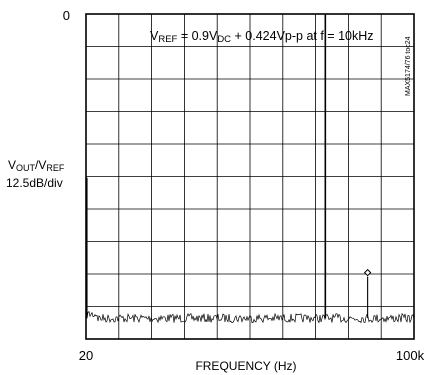 The width and height of the screenshot is (427, 375). Describe the element at coordinates (410, 355) in the screenshot. I see `x-tick-label: 100k` at that location.